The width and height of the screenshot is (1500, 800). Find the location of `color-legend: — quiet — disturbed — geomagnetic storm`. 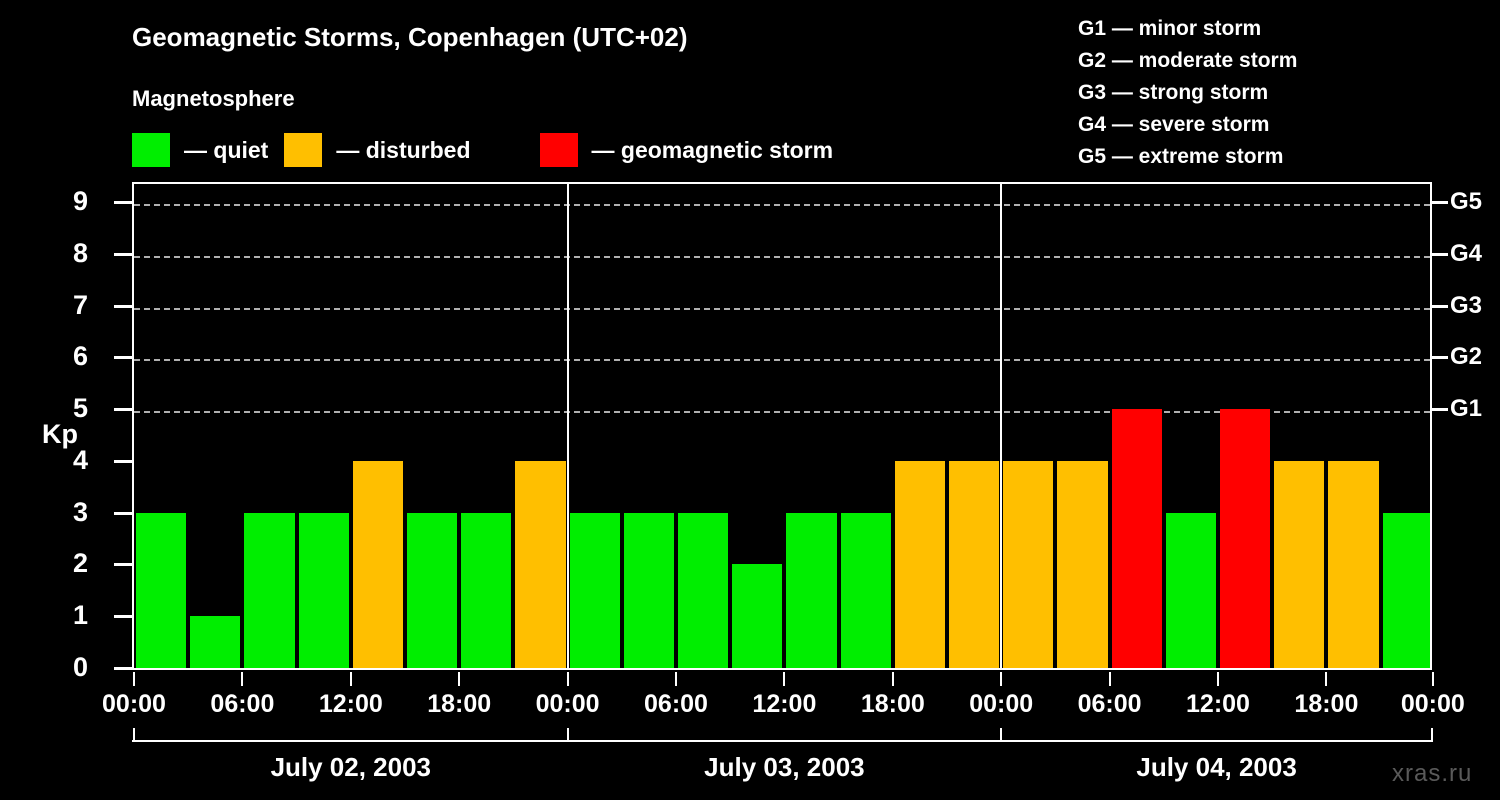

color-legend: — quiet — disturbed — geomagnetic storm is located at coordinates (482, 150).